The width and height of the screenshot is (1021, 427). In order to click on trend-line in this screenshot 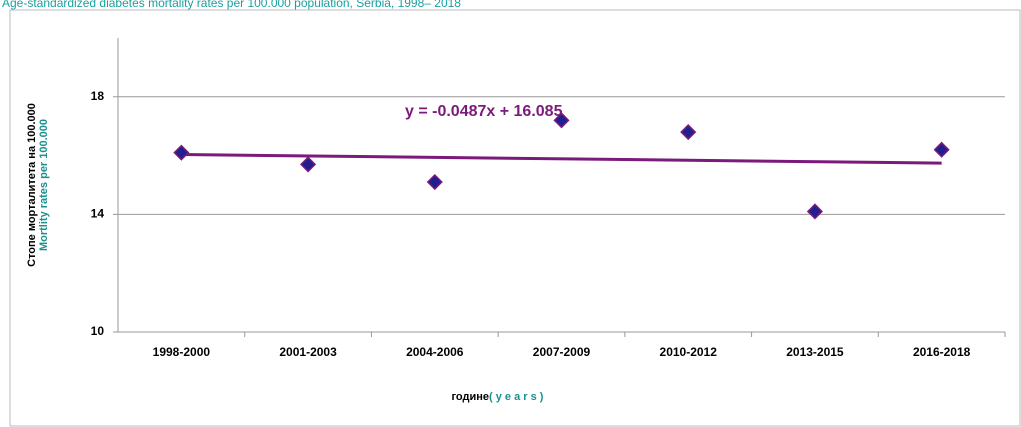, I will do `click(561, 159)`.